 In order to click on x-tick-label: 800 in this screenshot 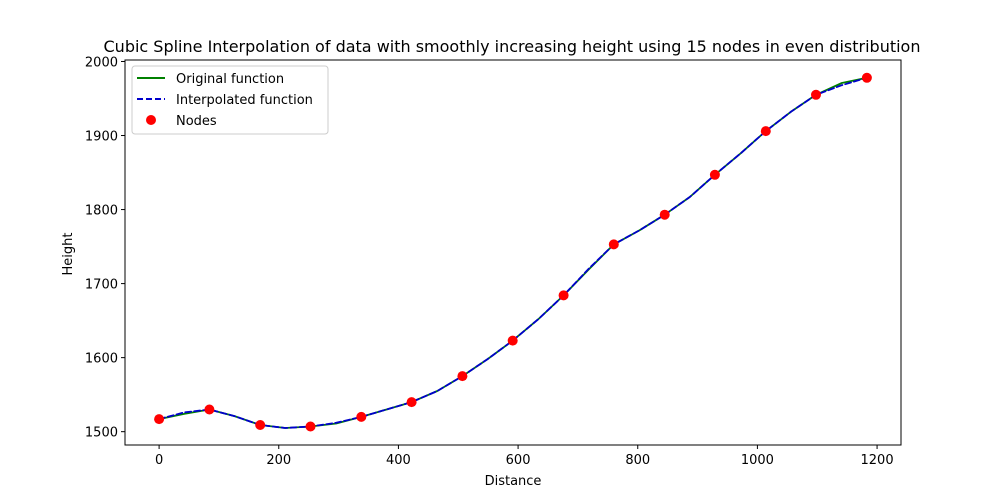, I will do `click(637, 460)`.